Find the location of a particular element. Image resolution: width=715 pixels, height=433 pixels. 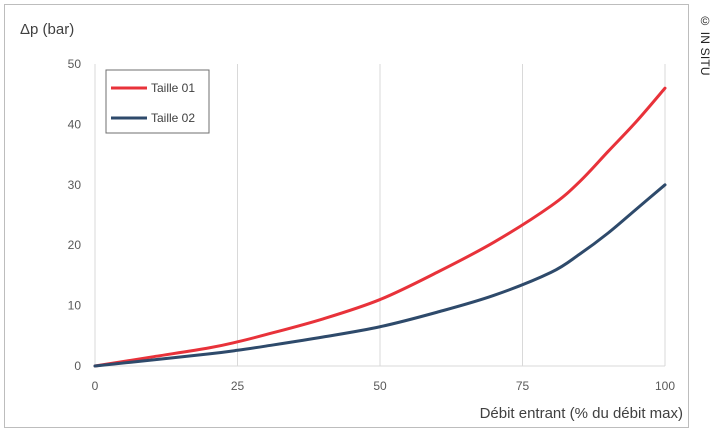

y-tick-label: 20 is located at coordinates (75, 245).